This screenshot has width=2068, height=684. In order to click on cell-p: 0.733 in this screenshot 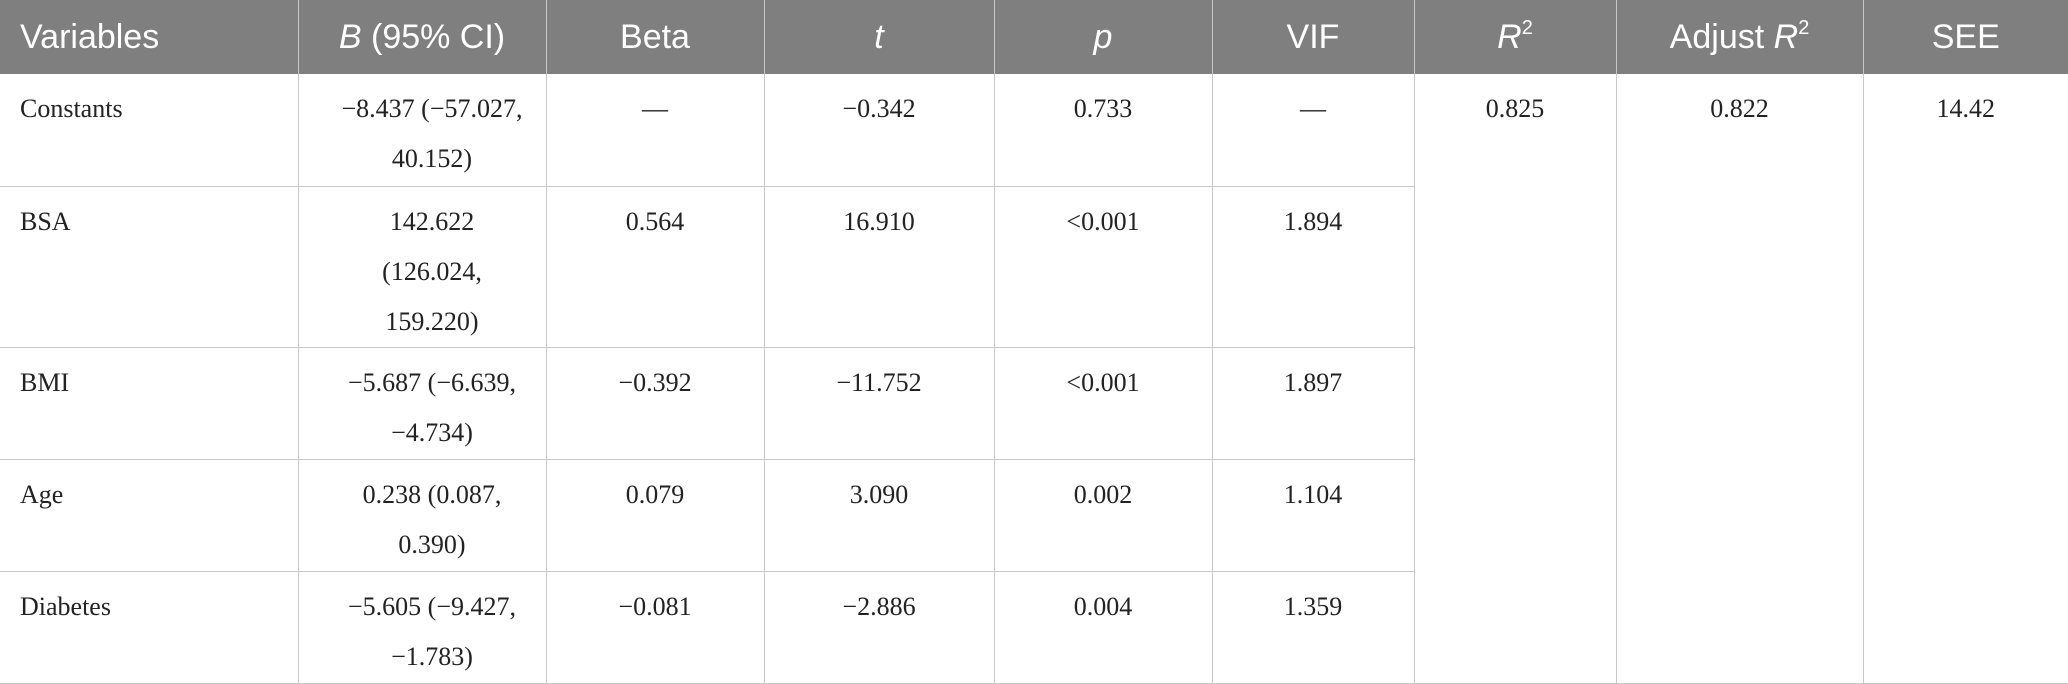, I will do `click(1102, 130)`.